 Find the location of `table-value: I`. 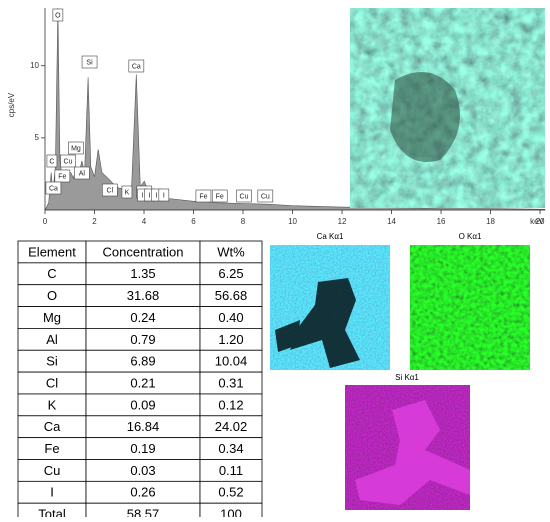

table-value: I is located at coordinates (52, 492).